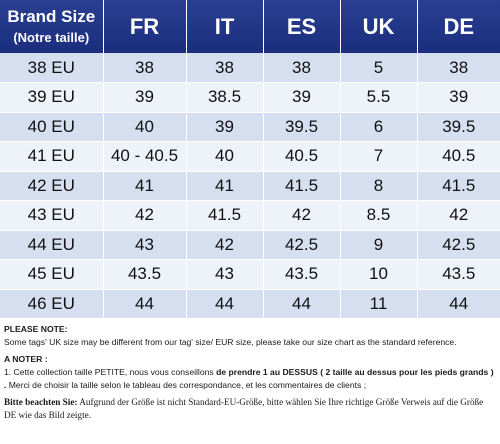  What do you see at coordinates (302, 68) in the screenshot?
I see `cell-es: 38` at bounding box center [302, 68].